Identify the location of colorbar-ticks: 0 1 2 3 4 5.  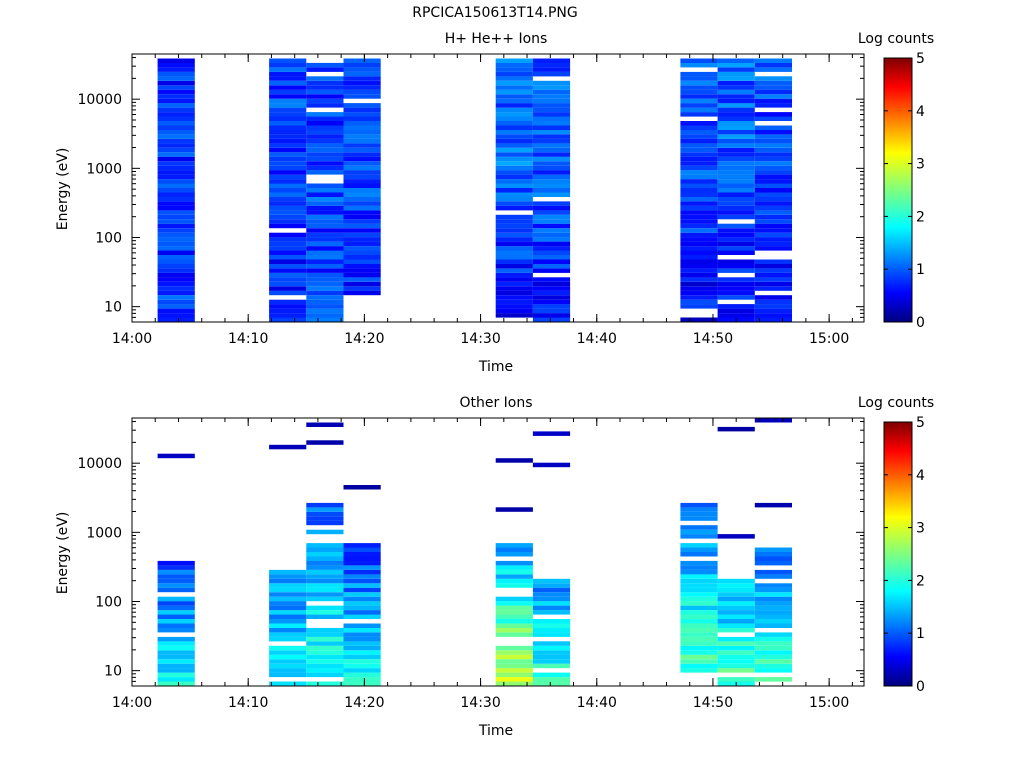
(904, 555).